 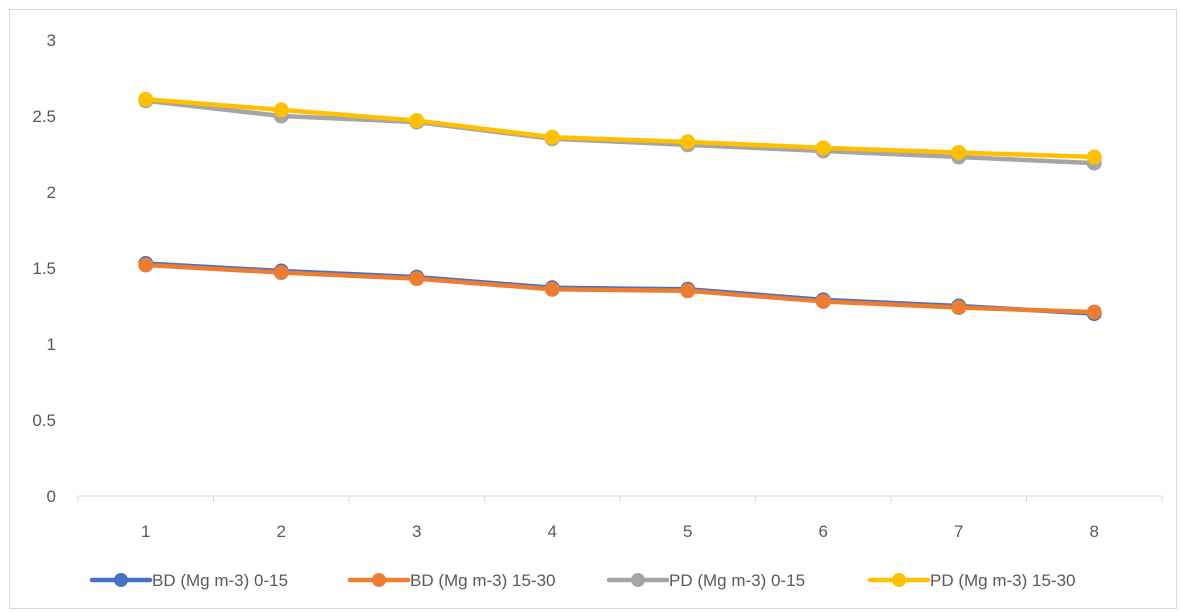 What do you see at coordinates (51, 192) in the screenshot?
I see `y-tick-label: 2` at bounding box center [51, 192].